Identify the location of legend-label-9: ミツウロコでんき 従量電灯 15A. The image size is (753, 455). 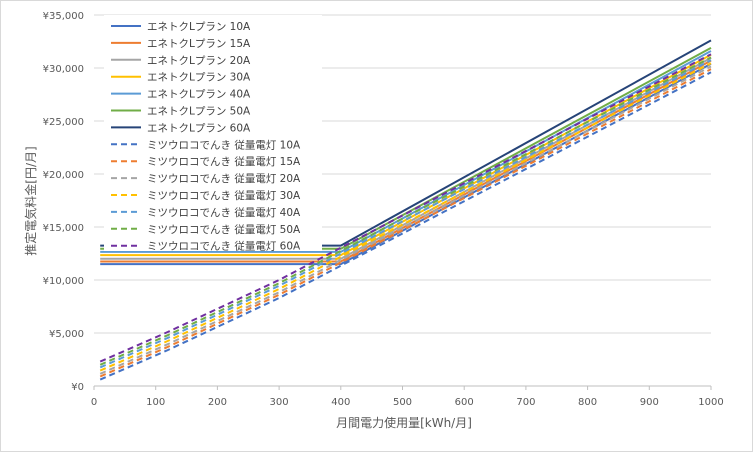
(224, 161).